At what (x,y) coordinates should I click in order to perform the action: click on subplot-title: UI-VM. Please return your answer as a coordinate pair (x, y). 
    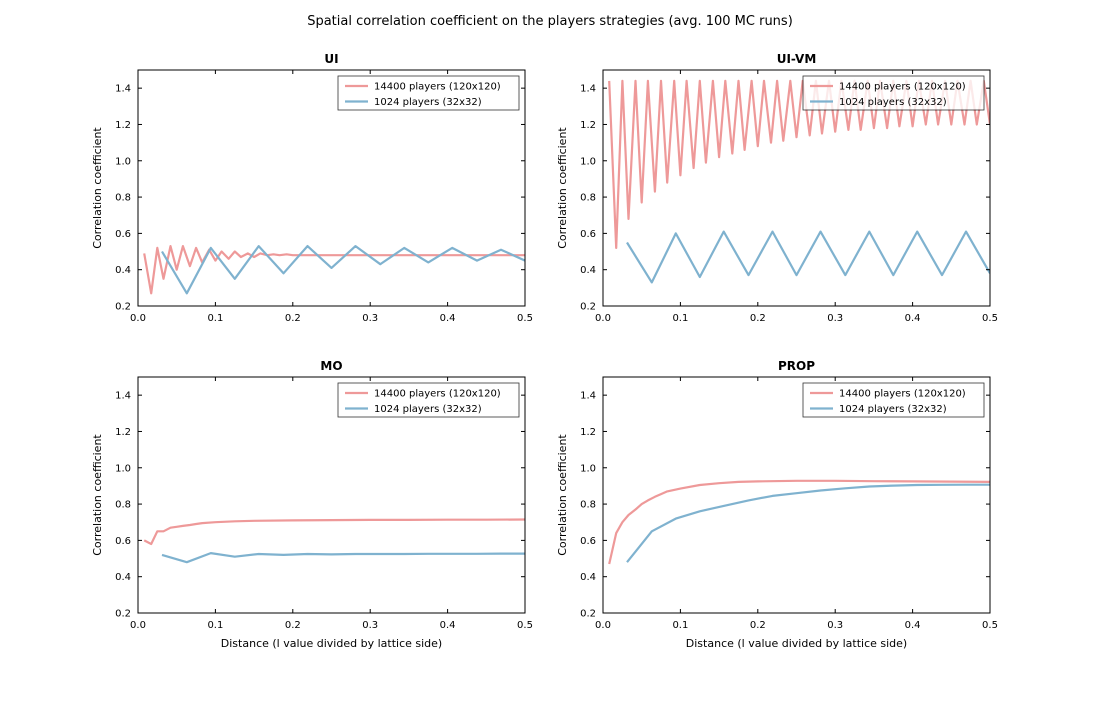
    Looking at the image, I should click on (797, 59).